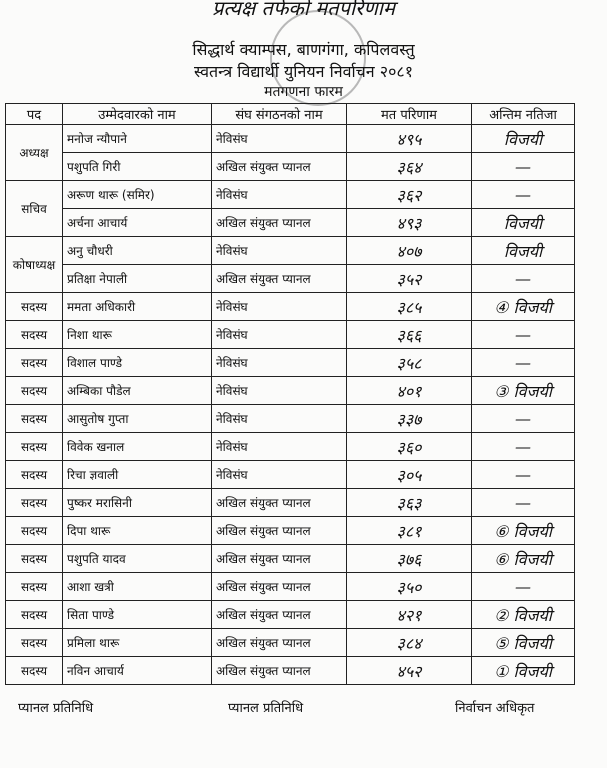 Image resolution: width=607 pixels, height=768 pixels. What do you see at coordinates (409, 446) in the screenshot?
I see `votes: ३६०` at bounding box center [409, 446].